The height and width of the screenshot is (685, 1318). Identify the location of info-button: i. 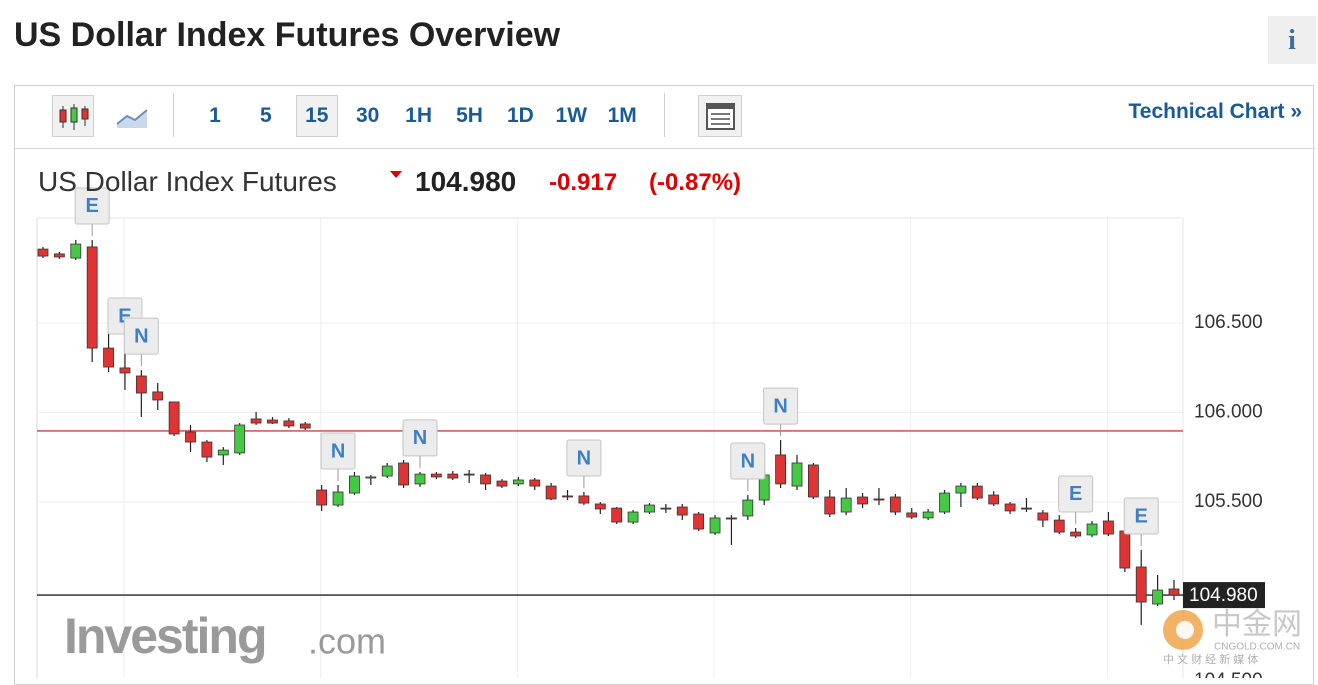
(1292, 40).